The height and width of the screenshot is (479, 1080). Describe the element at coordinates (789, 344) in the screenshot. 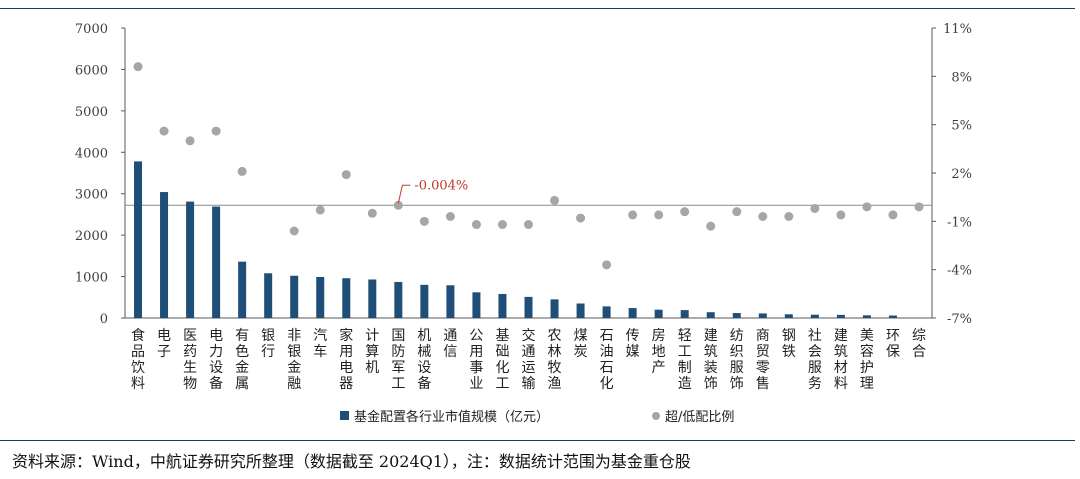

I see `category-label: 钢铁` at that location.